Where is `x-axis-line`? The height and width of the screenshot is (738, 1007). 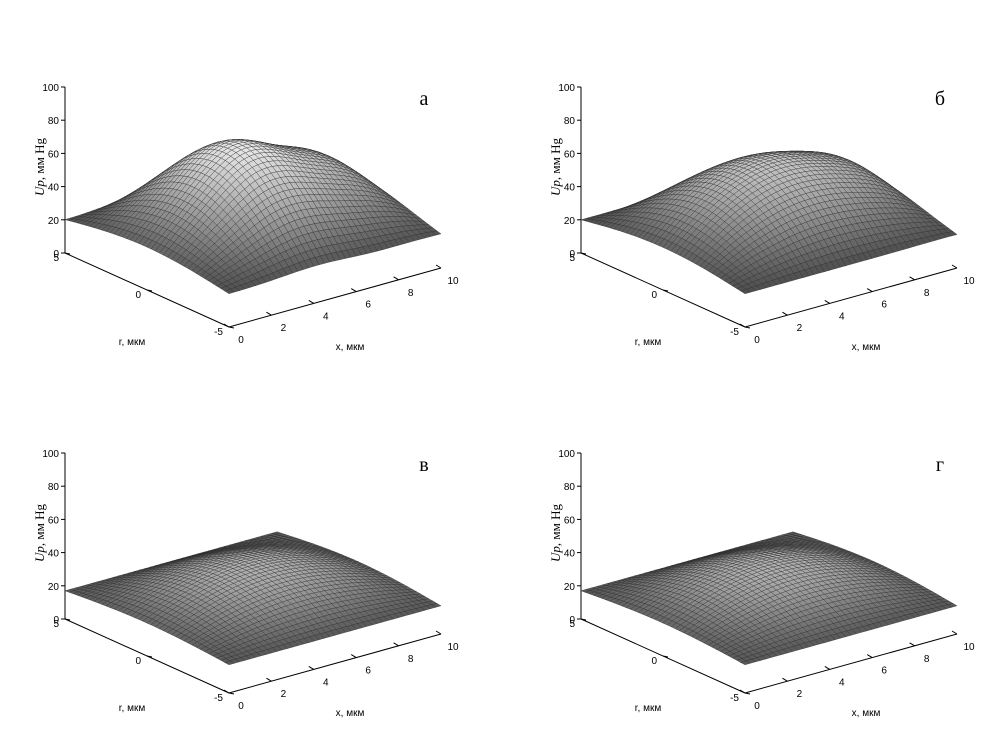 x-axis-line is located at coordinates (335, 297).